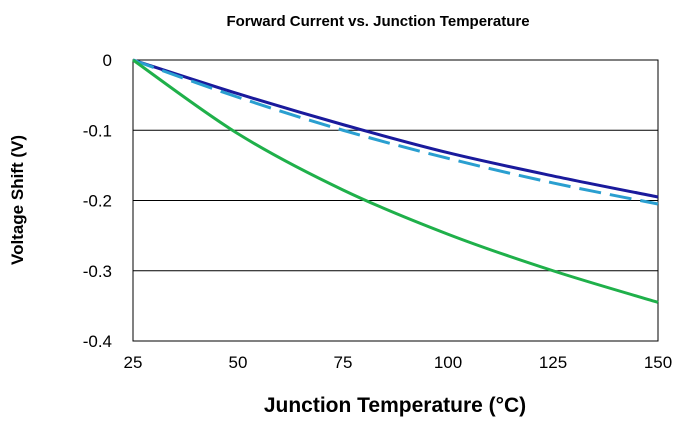 The image size is (696, 422). What do you see at coordinates (17, 200) in the screenshot?
I see `y-axis-label: Voltage Shift (V)` at bounding box center [17, 200].